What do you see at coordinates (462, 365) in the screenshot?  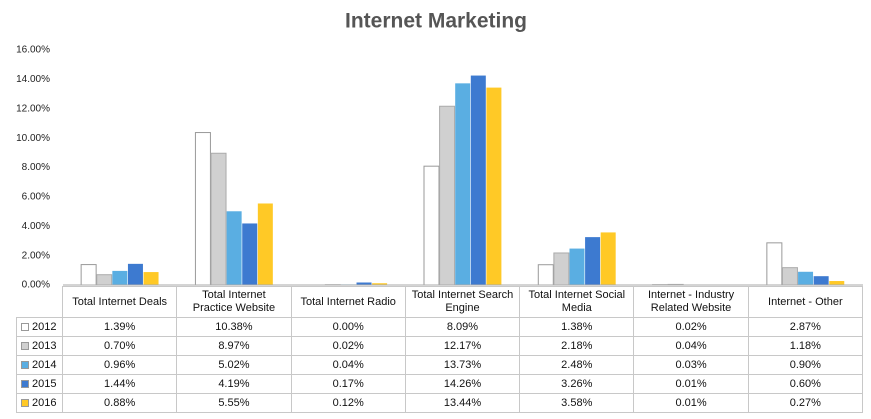 I see `table-cell: 13.73%` at bounding box center [462, 365].